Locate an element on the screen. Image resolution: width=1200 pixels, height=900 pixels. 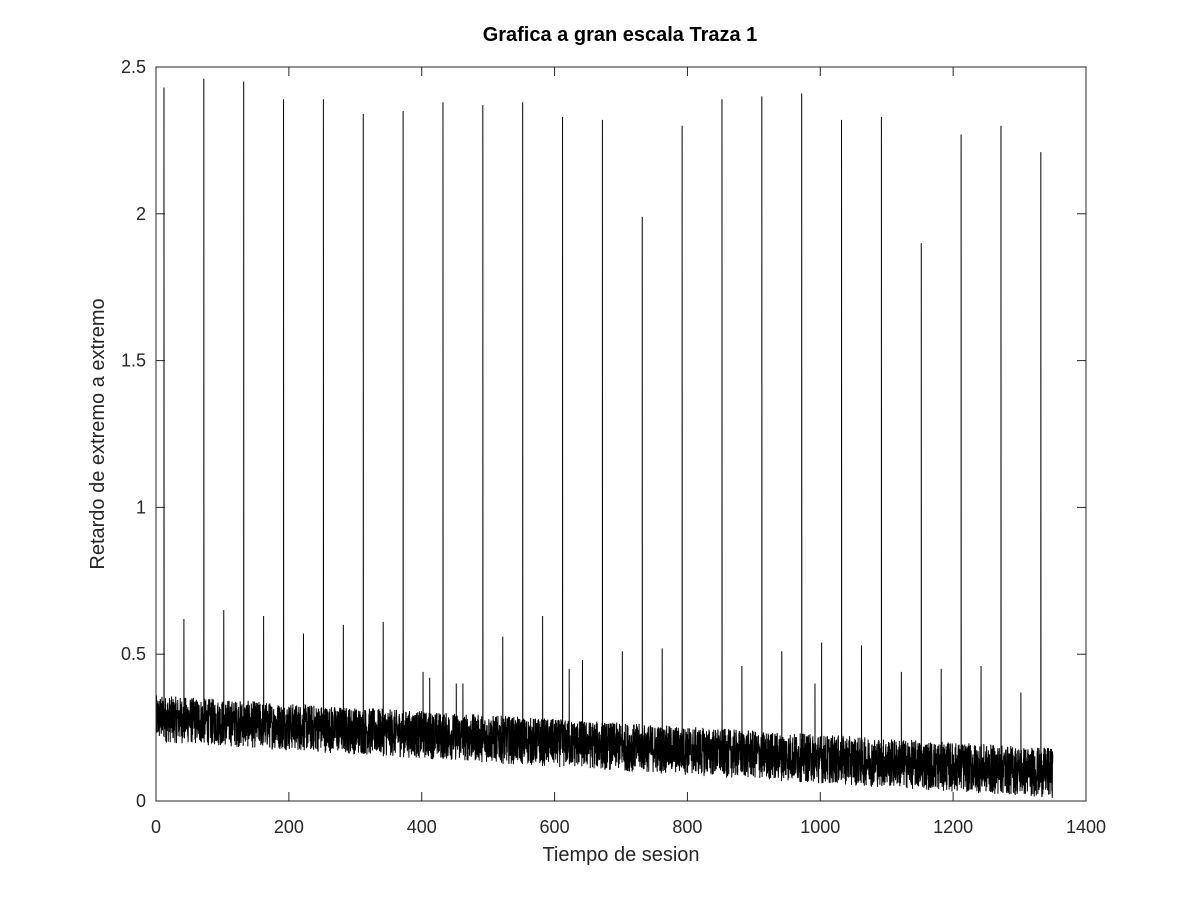
y-tick-label: 2 is located at coordinates (141, 214).